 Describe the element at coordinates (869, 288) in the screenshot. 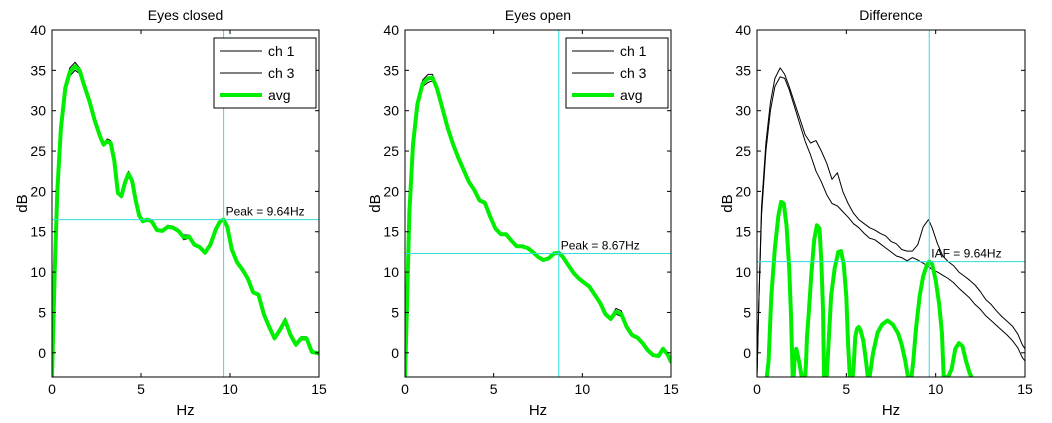

I see `series-line-avg` at that location.